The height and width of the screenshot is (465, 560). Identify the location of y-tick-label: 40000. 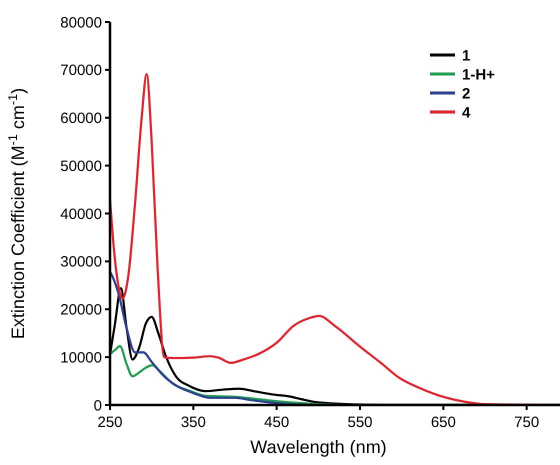
(81, 214).